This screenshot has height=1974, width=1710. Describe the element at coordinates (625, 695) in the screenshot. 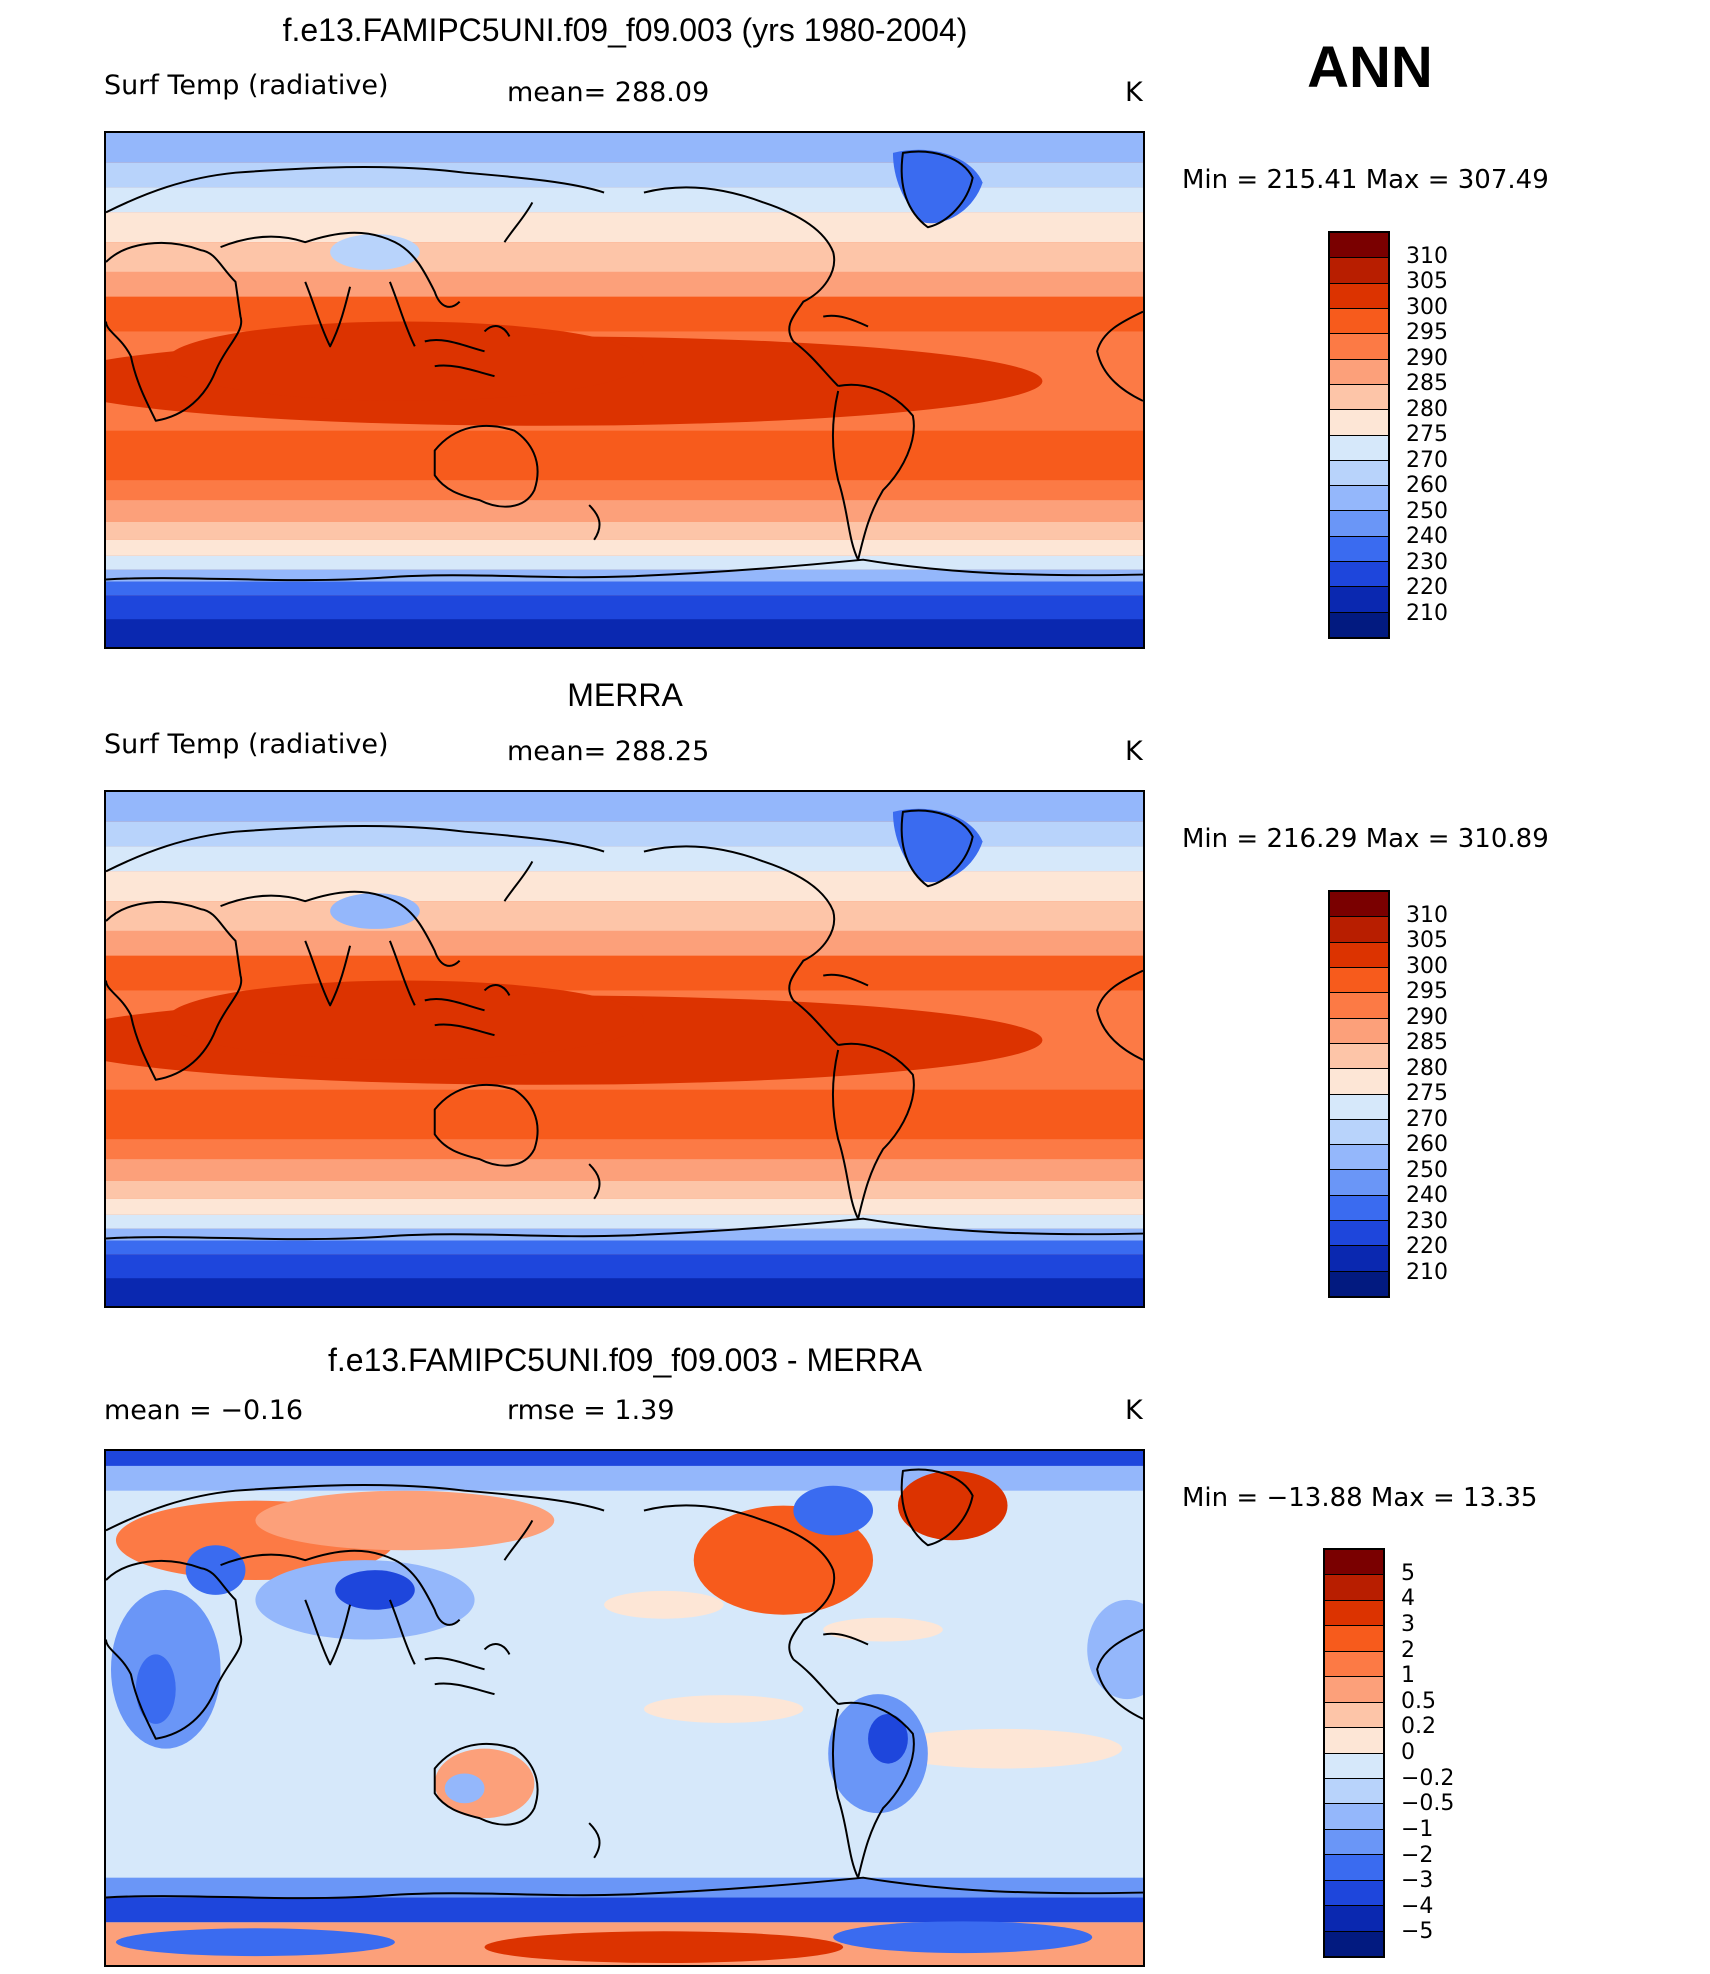

I see `panel-2-title: MERRA` at that location.